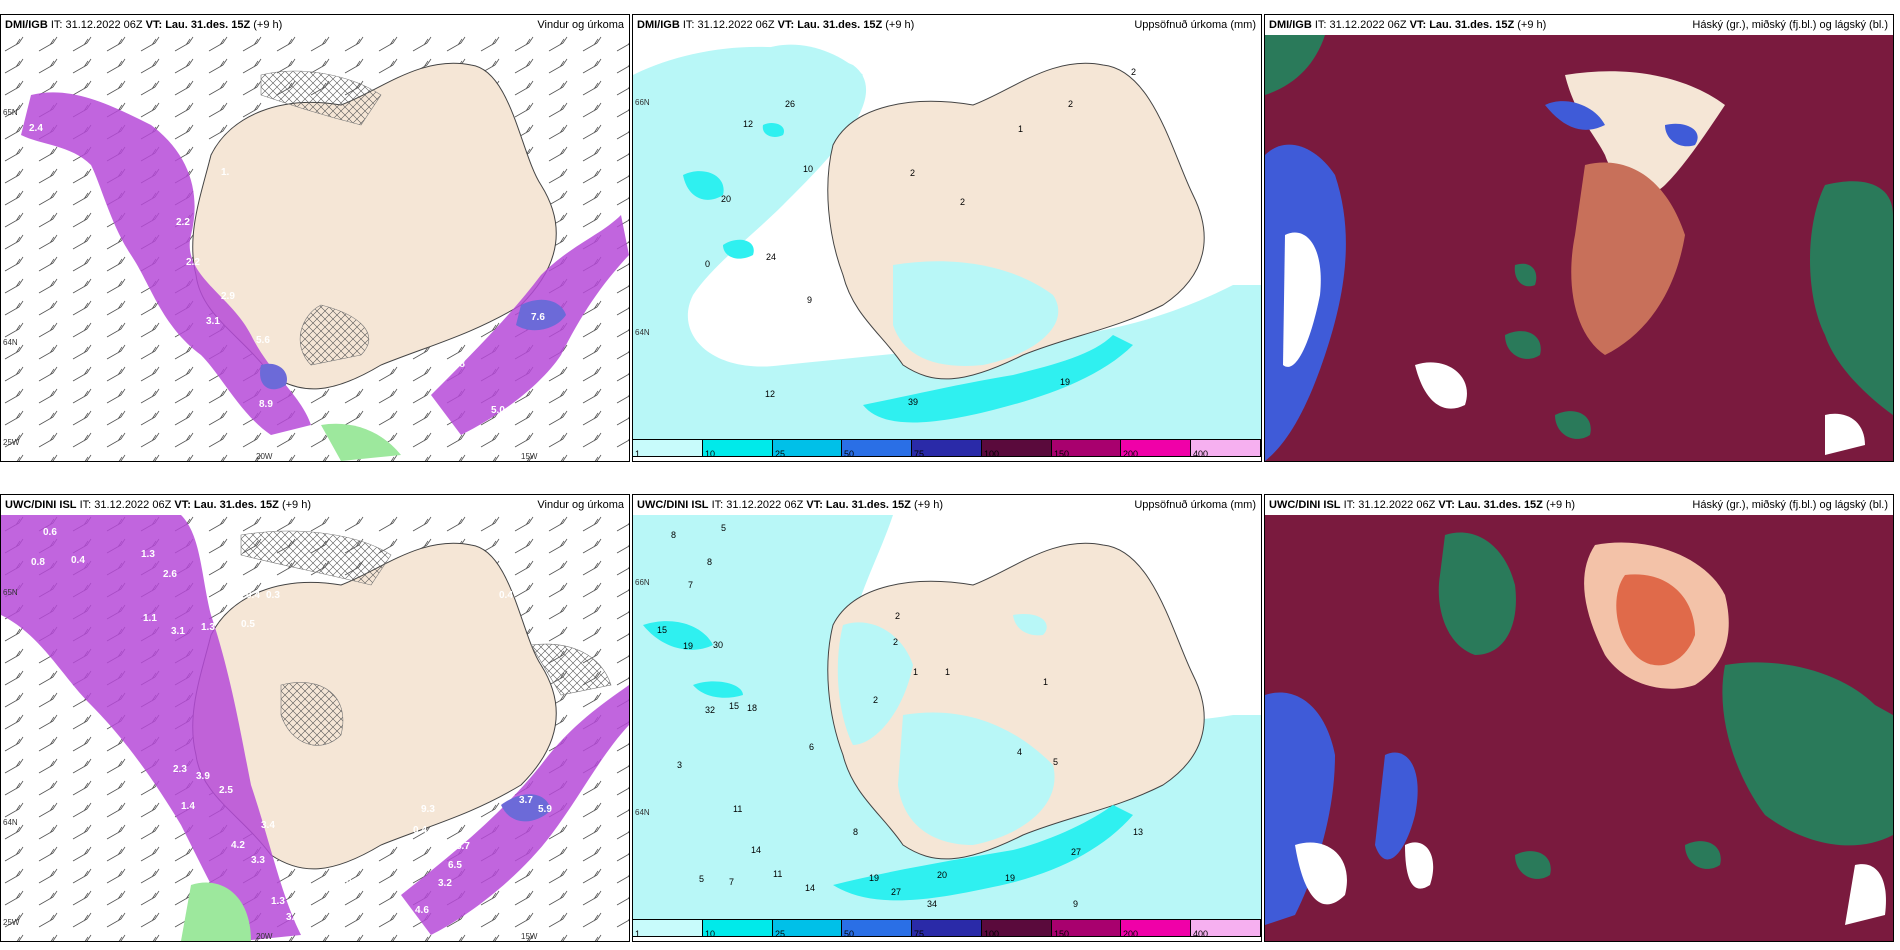  Describe the element at coordinates (662, 630) in the screenshot. I see `value-label: 15` at that location.